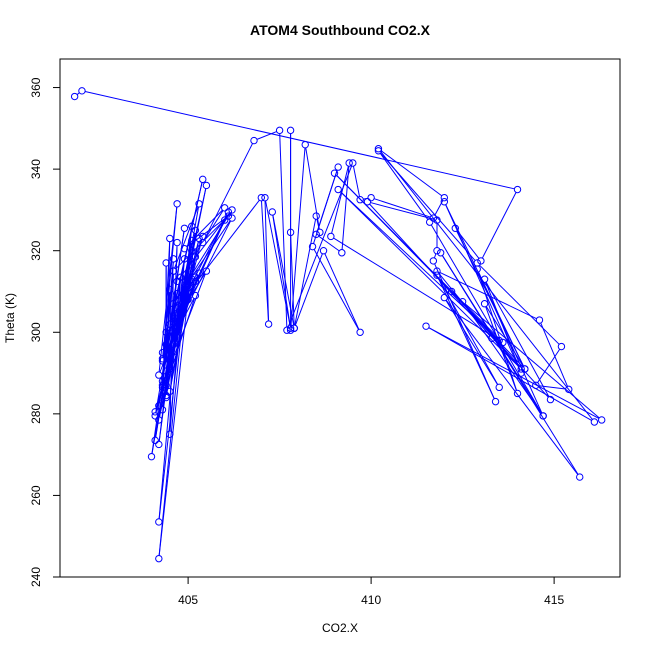  I want to click on chart-title: ATOM4 Southbound CO2.X, so click(340, 30).